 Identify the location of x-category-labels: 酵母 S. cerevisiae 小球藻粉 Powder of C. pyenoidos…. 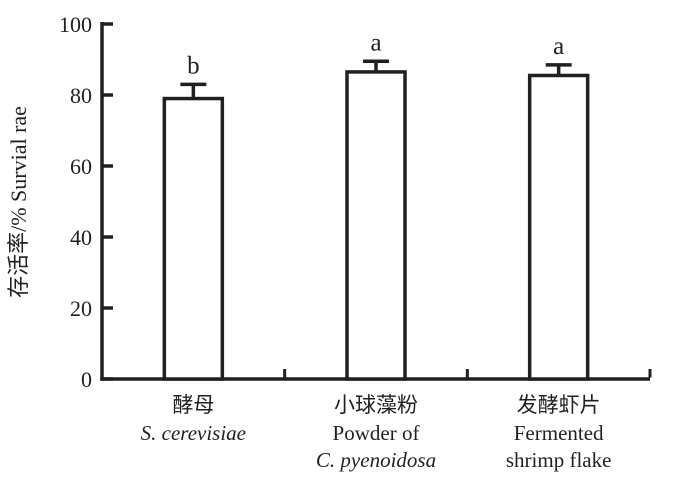
(376, 432).